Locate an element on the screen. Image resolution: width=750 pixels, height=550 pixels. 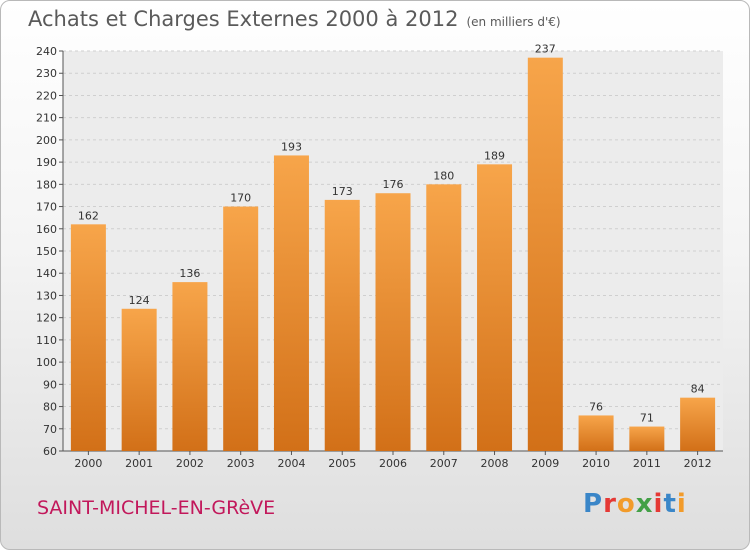
y-tick-label: 190 is located at coordinates (46, 162).